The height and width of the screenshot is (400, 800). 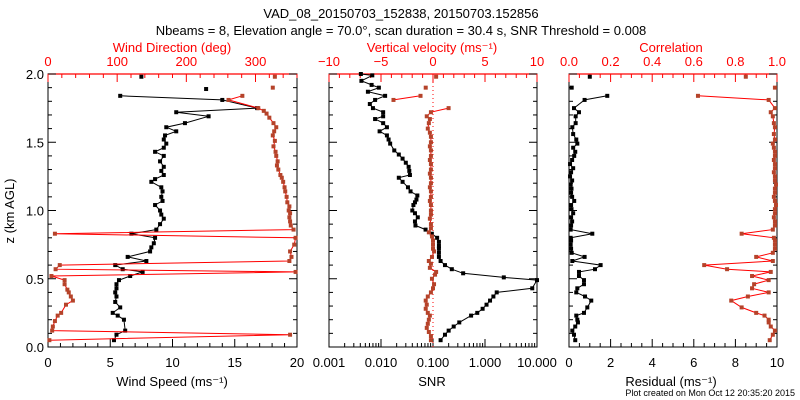 I want to click on x-tick-label: 4, so click(x=652, y=362).